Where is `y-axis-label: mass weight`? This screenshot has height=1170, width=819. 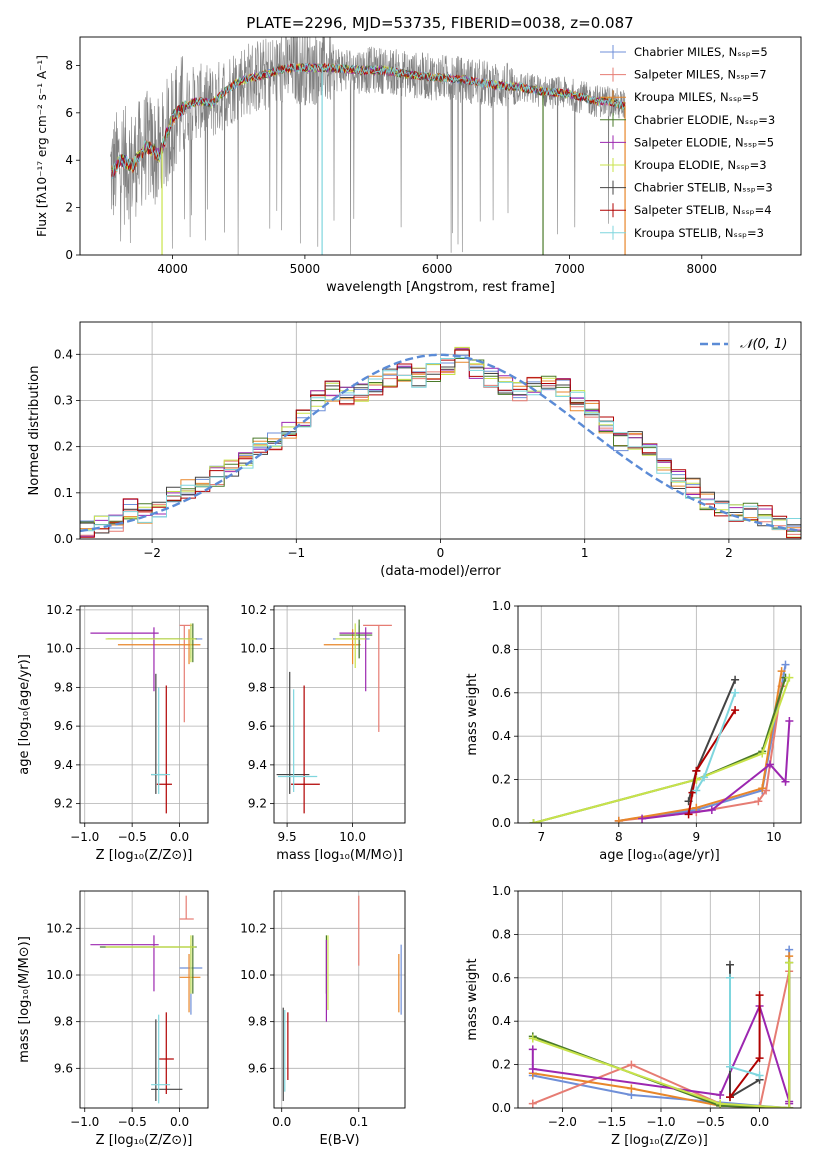 y-axis-label: mass weight is located at coordinates (472, 999).